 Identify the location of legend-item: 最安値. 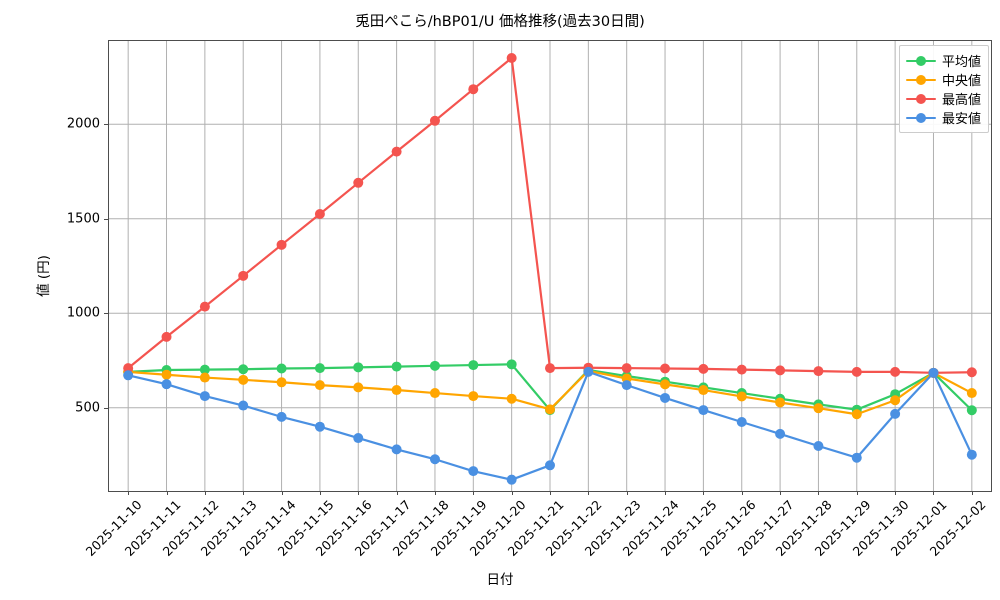
(943, 117).